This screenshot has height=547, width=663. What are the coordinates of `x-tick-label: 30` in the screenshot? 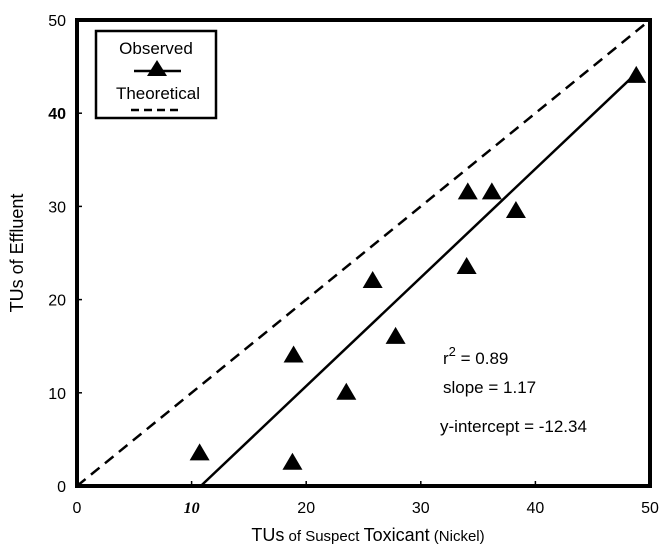 It's located at (421, 508).